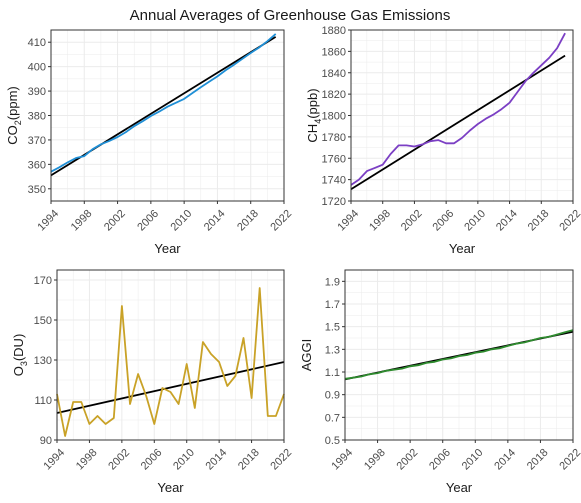 The image size is (581, 503). I want to click on y-tick-label: 0.5, so click(332, 441).